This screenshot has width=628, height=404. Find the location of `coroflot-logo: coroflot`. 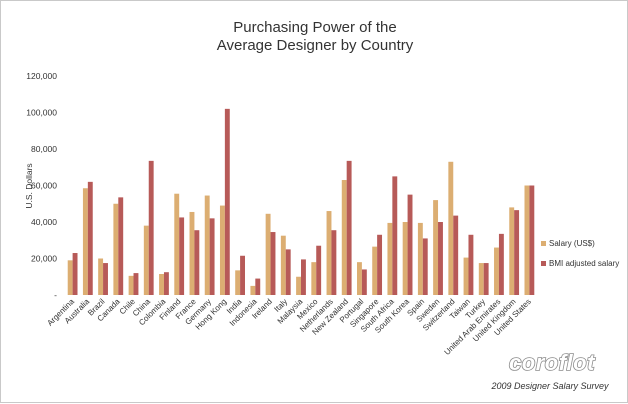

coroflot-logo: coroflot is located at coordinates (552, 362).